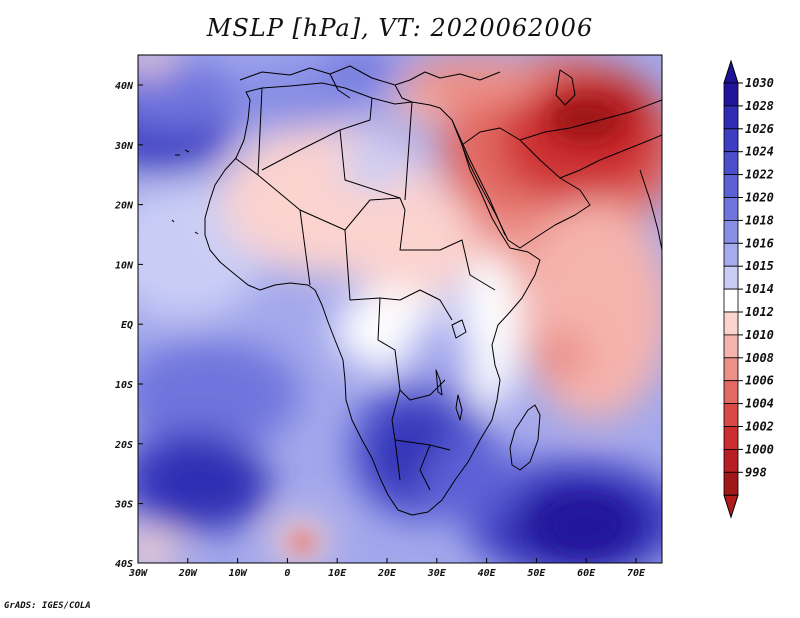 The width and height of the screenshot is (800, 618). I want to click on lat-label: 40S, so click(124, 564).